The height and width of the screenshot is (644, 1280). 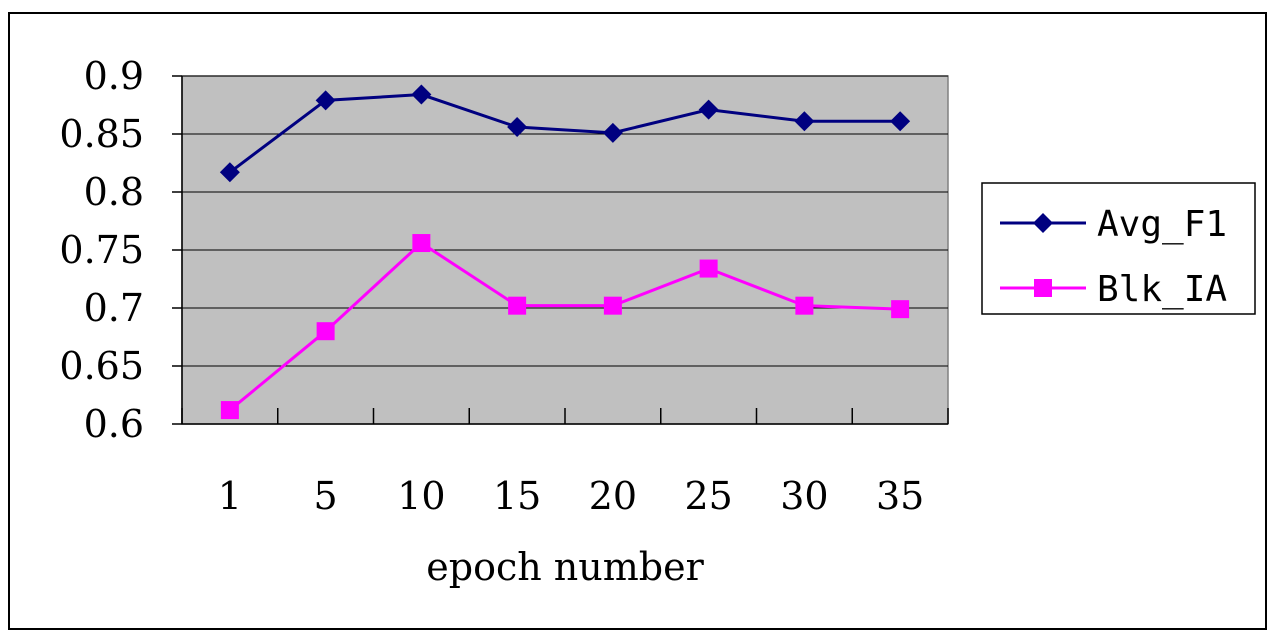 I want to click on legend: Avg_F1 Blk_IA, so click(x=1118, y=248).